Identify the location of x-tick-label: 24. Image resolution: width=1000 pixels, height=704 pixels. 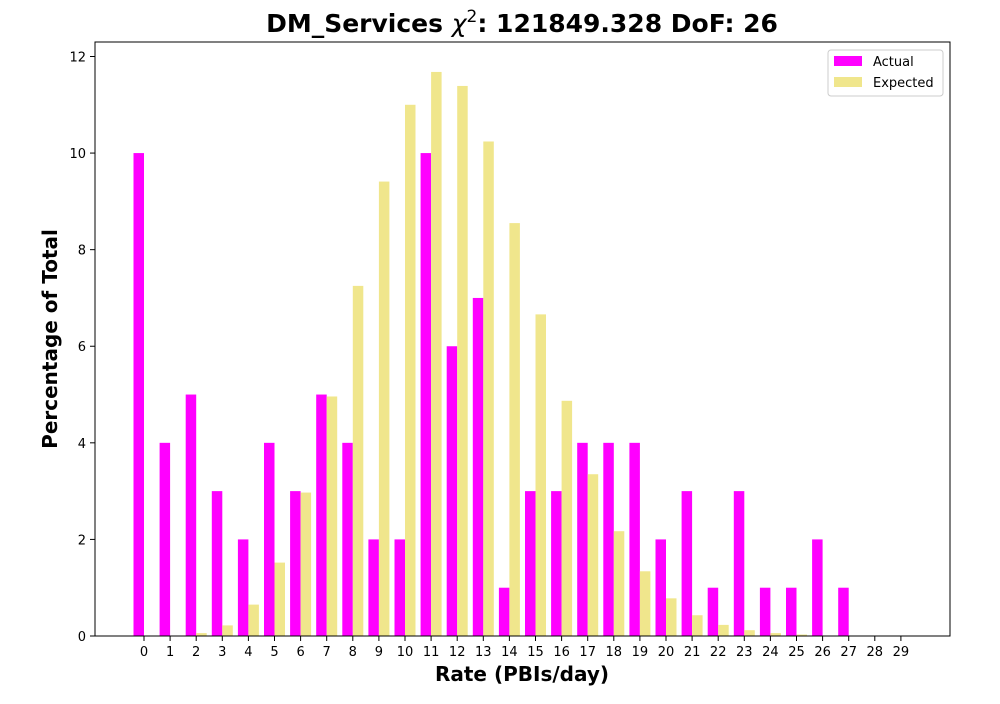
(770, 652).